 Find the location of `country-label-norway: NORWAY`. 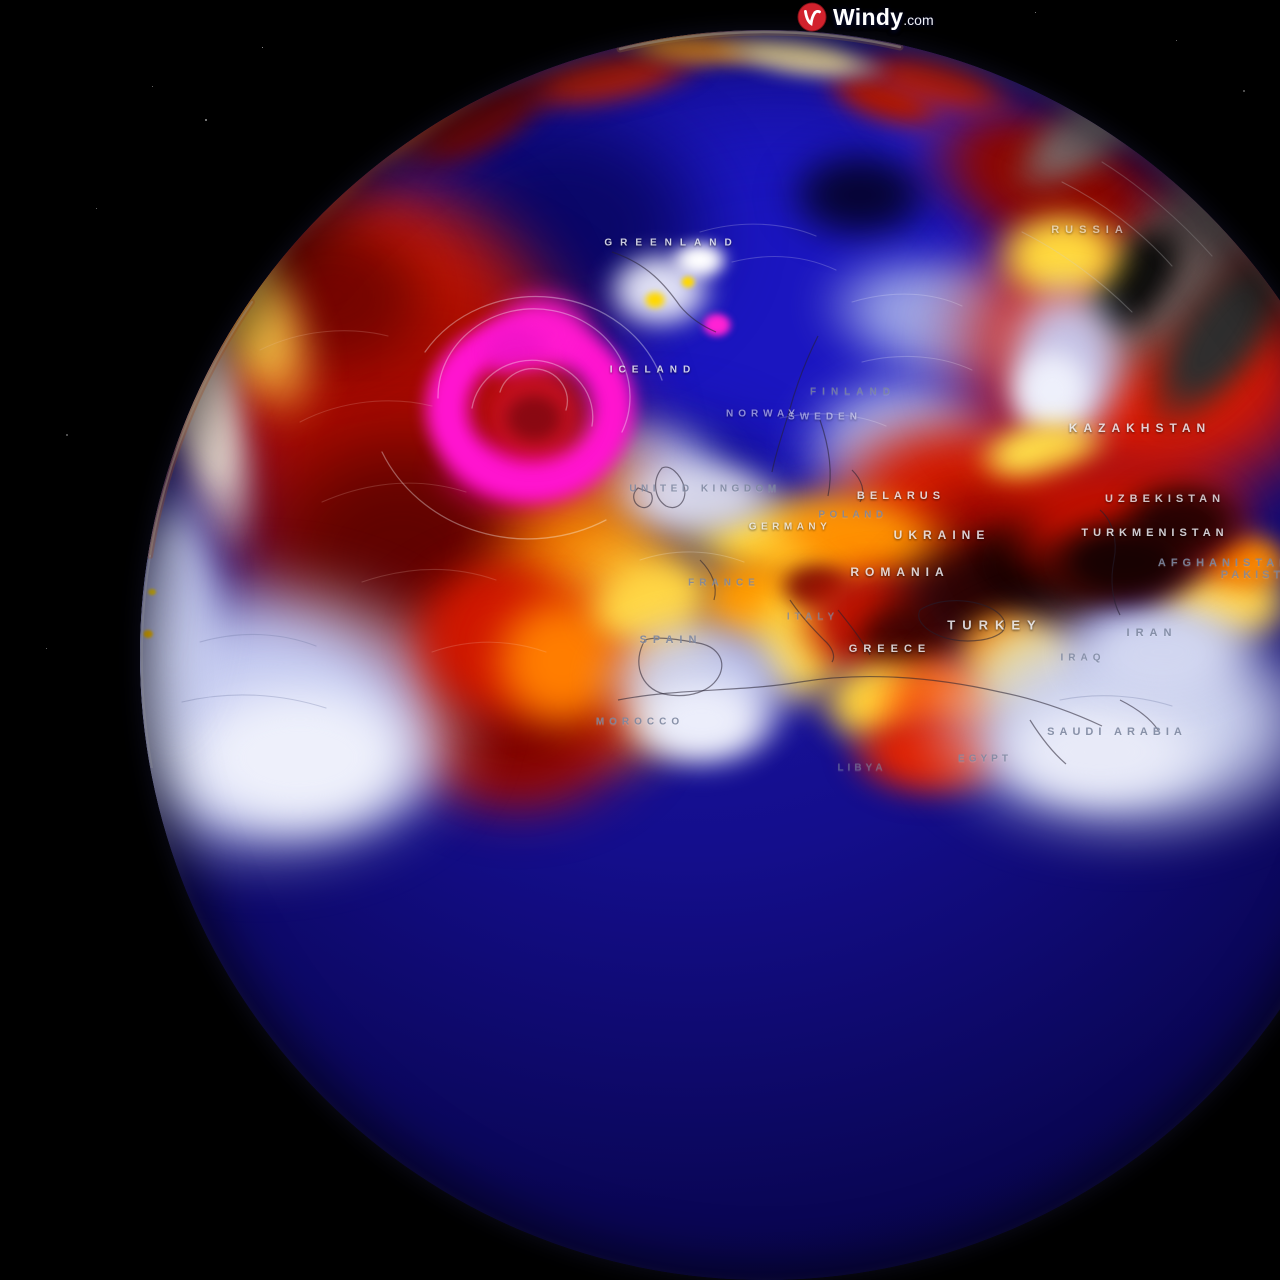

country-label-norway: NORWAY is located at coordinates (763, 414).